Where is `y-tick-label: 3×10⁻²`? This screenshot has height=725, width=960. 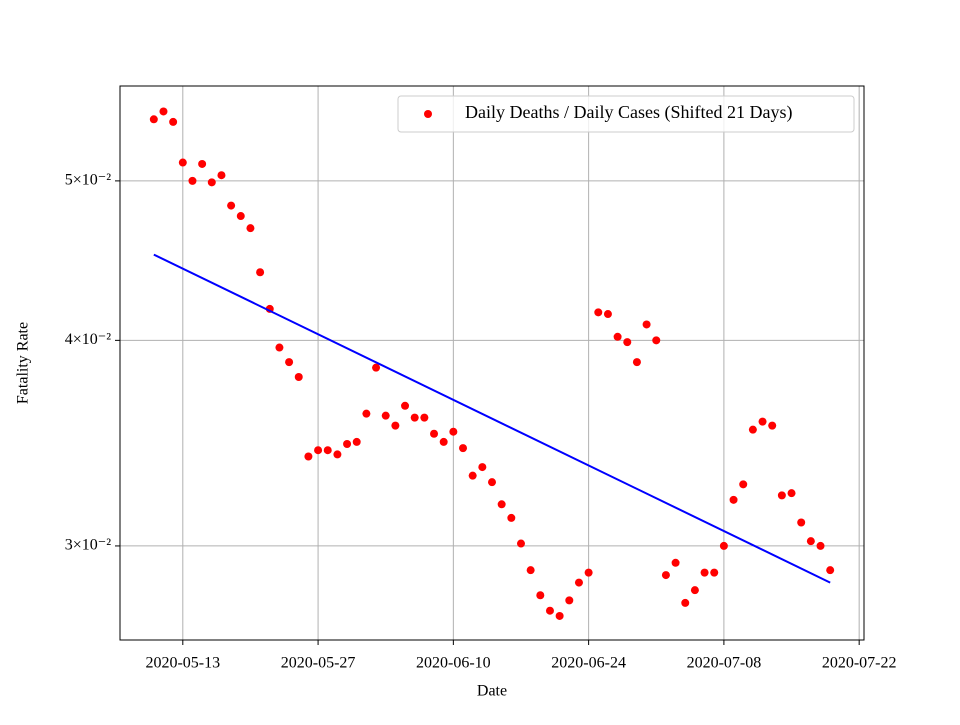
y-tick-label: 3×10⁻² is located at coordinates (88, 545).